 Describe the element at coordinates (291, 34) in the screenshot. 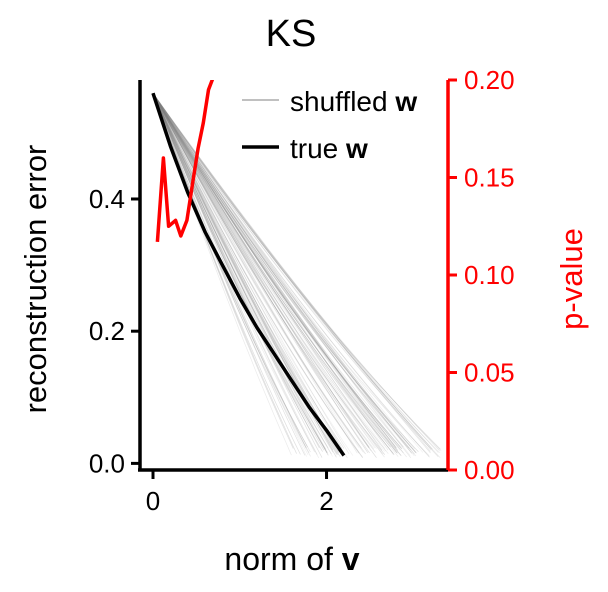

I see `chart-title: KS` at that location.